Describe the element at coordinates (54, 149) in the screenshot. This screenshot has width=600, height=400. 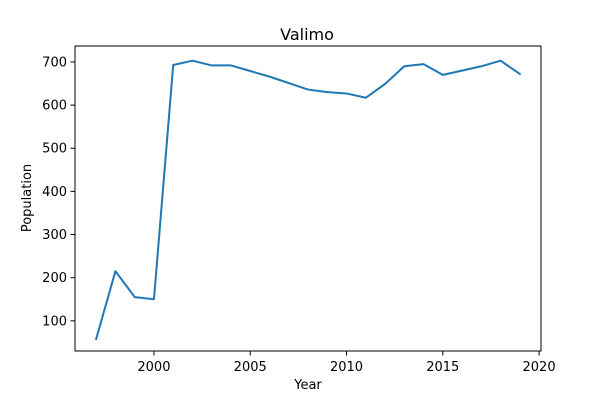
I see `y-tick-label: 500` at that location.